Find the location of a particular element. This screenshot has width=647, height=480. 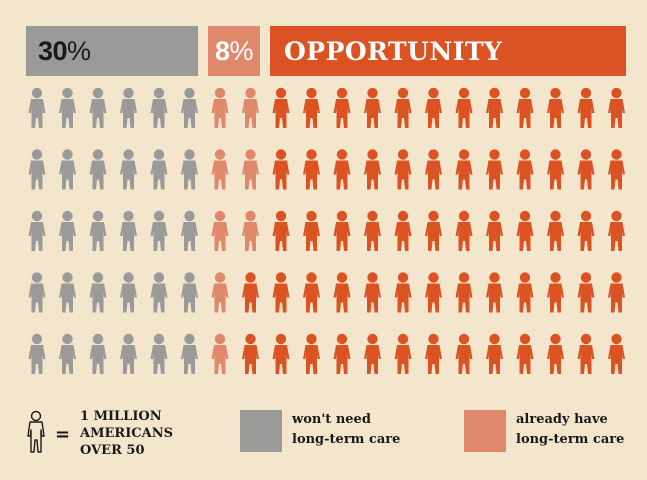

header-segment-opportunity: OPPORTUNITY is located at coordinates (448, 51).